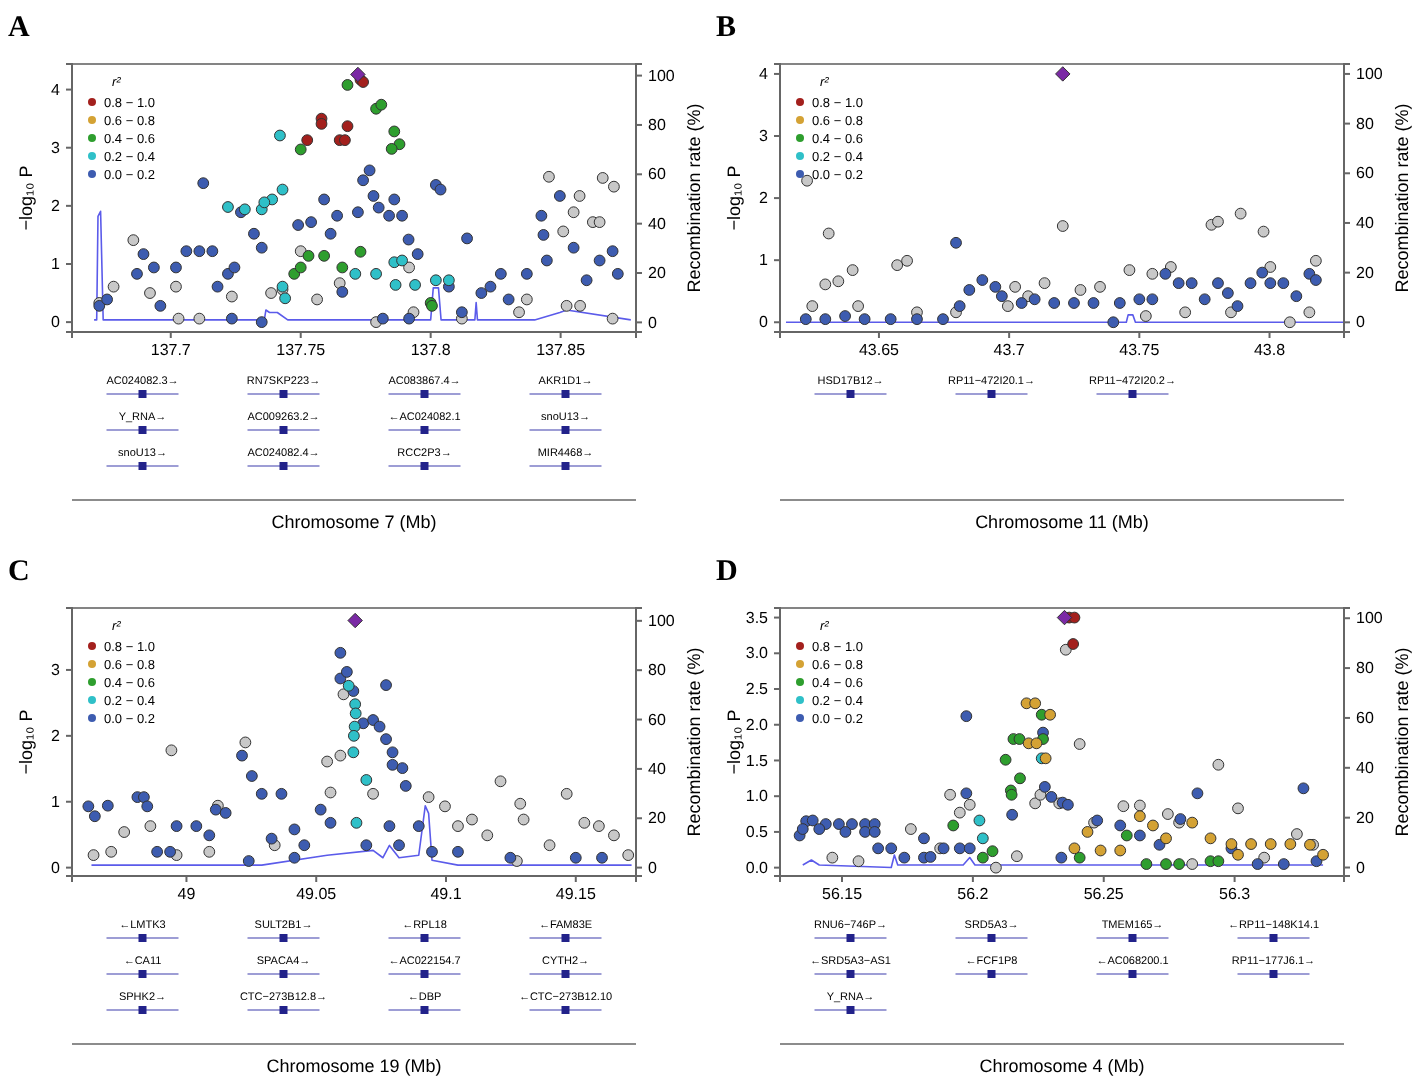 The image size is (1418, 1088). What do you see at coordinates (187, 894) in the screenshot?
I see `x-tick-label: 49` at bounding box center [187, 894].